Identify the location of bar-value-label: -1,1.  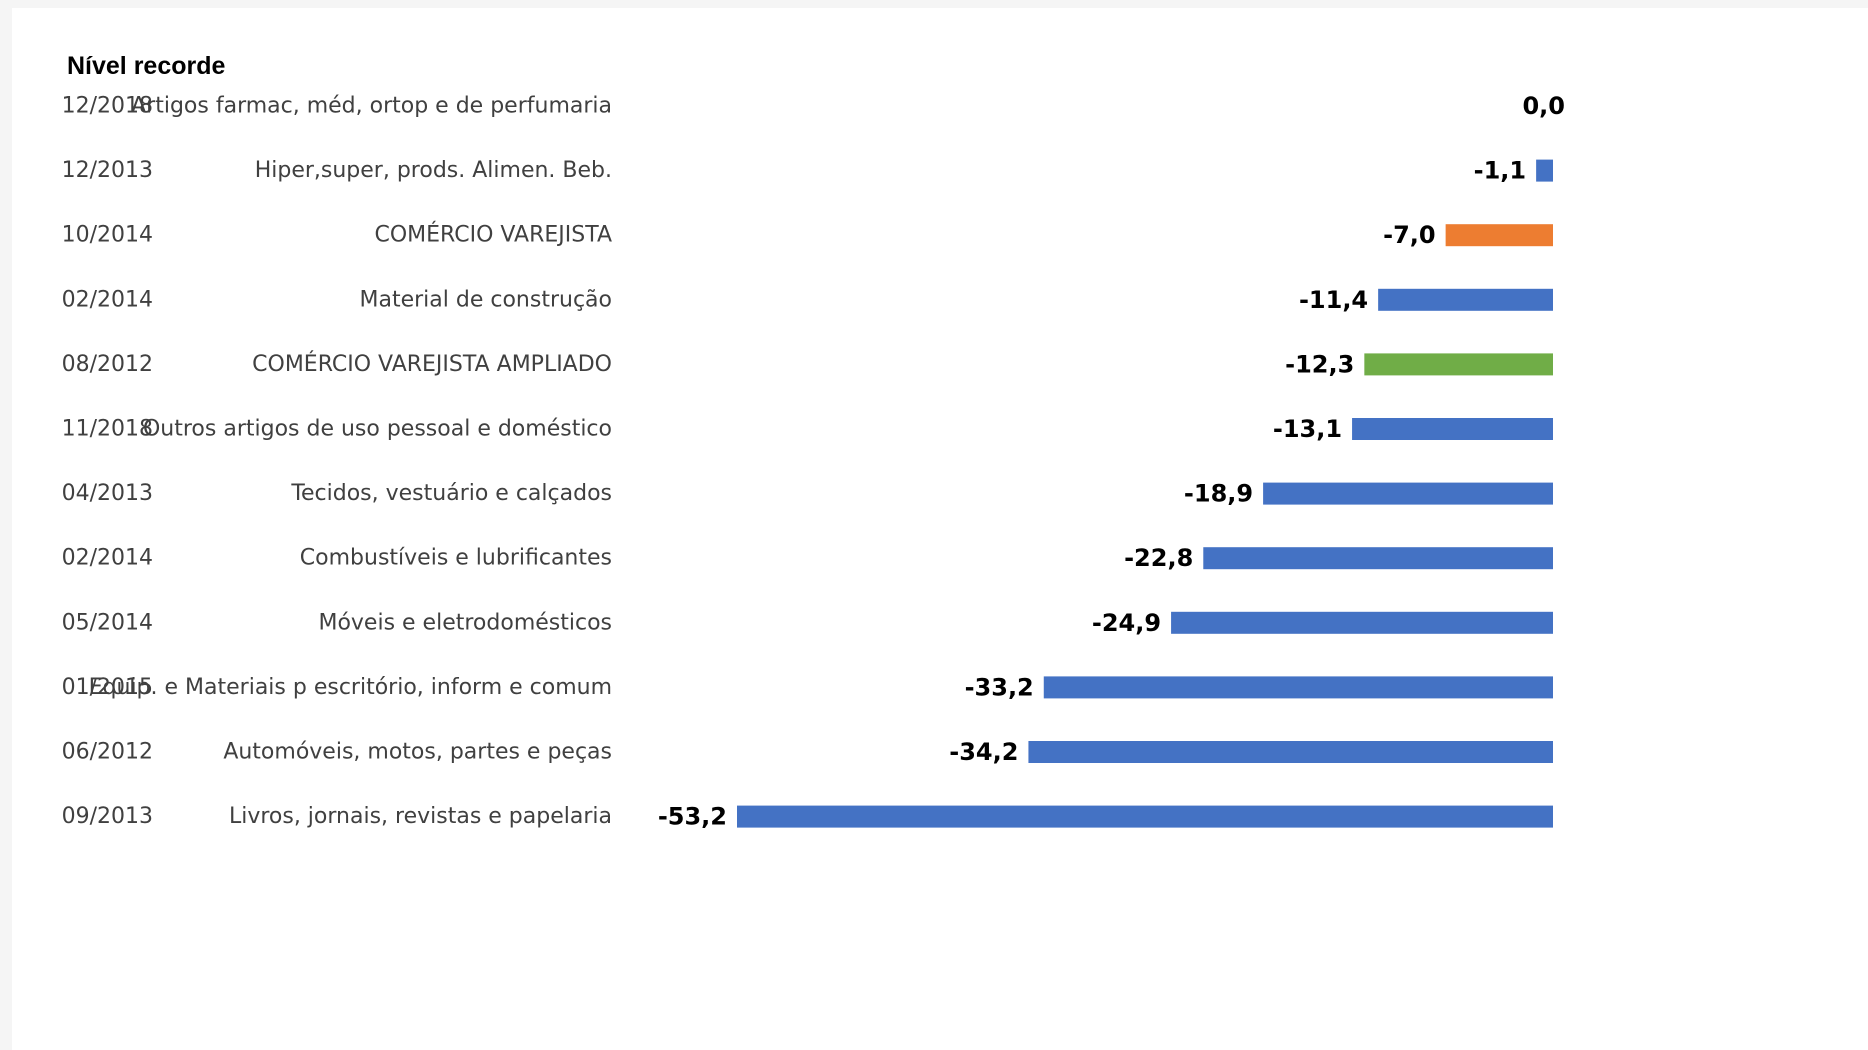
(1500, 171).